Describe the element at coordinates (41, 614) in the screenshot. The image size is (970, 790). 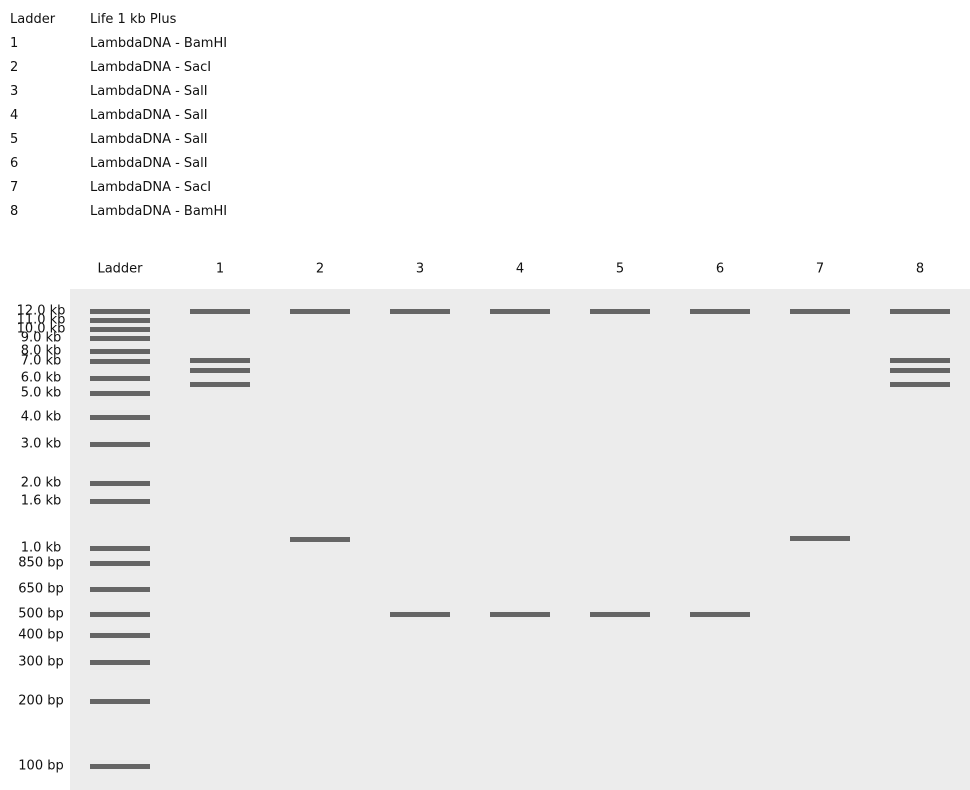
I see `ladder-size-label: 500 bp` at that location.